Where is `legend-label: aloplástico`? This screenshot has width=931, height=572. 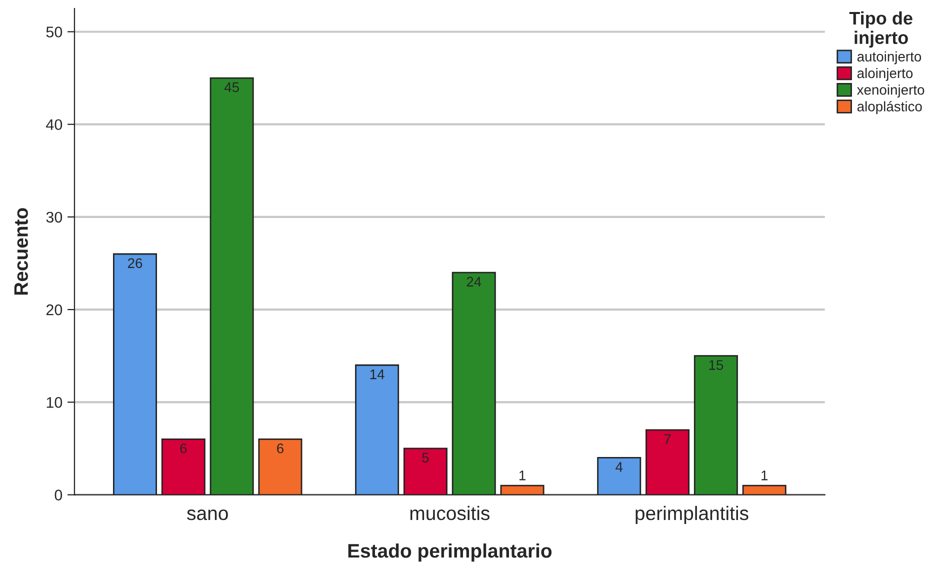 legend-label: aloplástico is located at coordinates (889, 107).